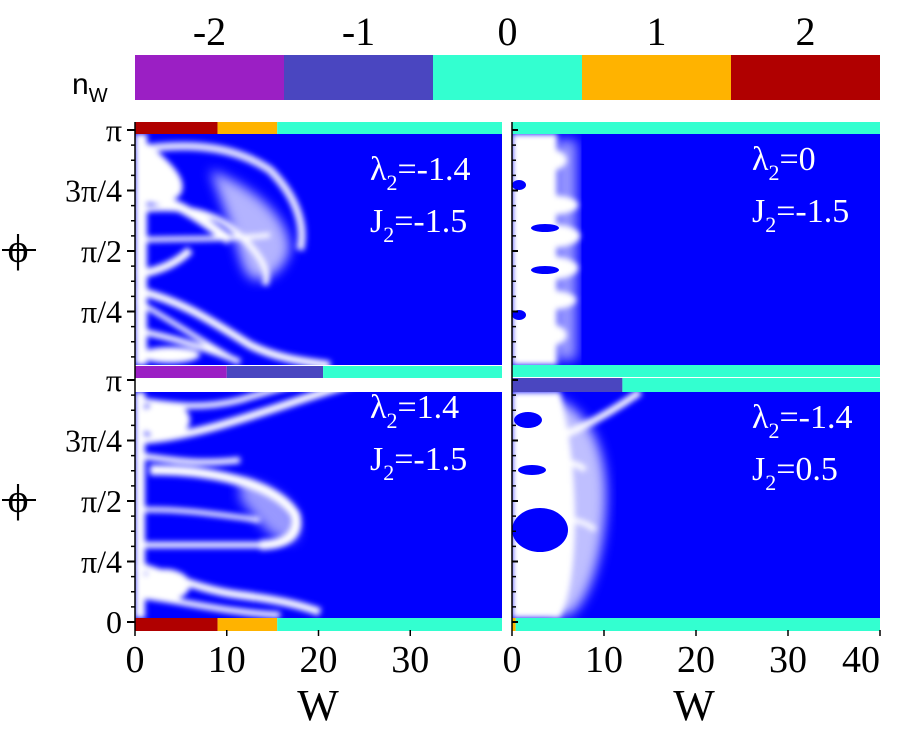  I want to click on x-tick-label: 40, so click(861, 660).